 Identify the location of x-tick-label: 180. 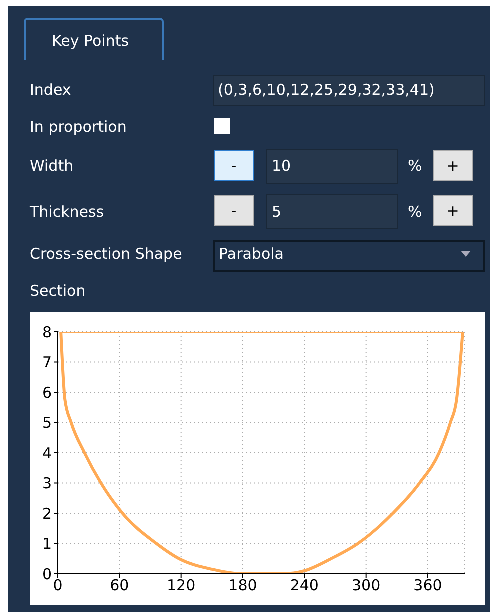
(243, 585).